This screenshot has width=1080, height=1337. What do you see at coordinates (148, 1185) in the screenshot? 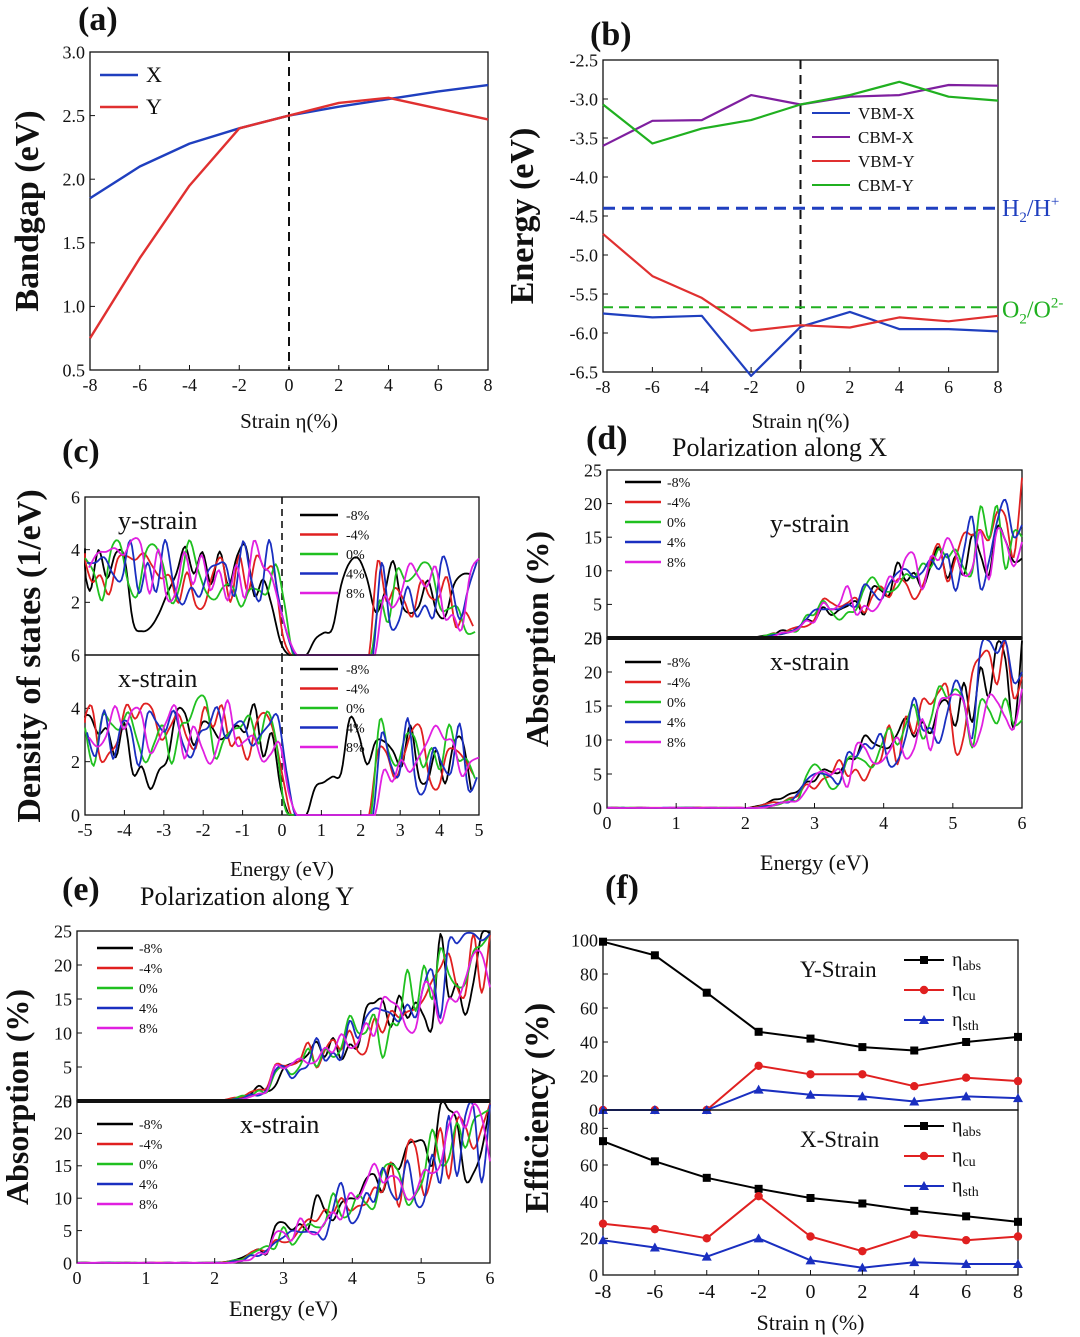
I see `legend-label-e: 4%` at bounding box center [148, 1185].